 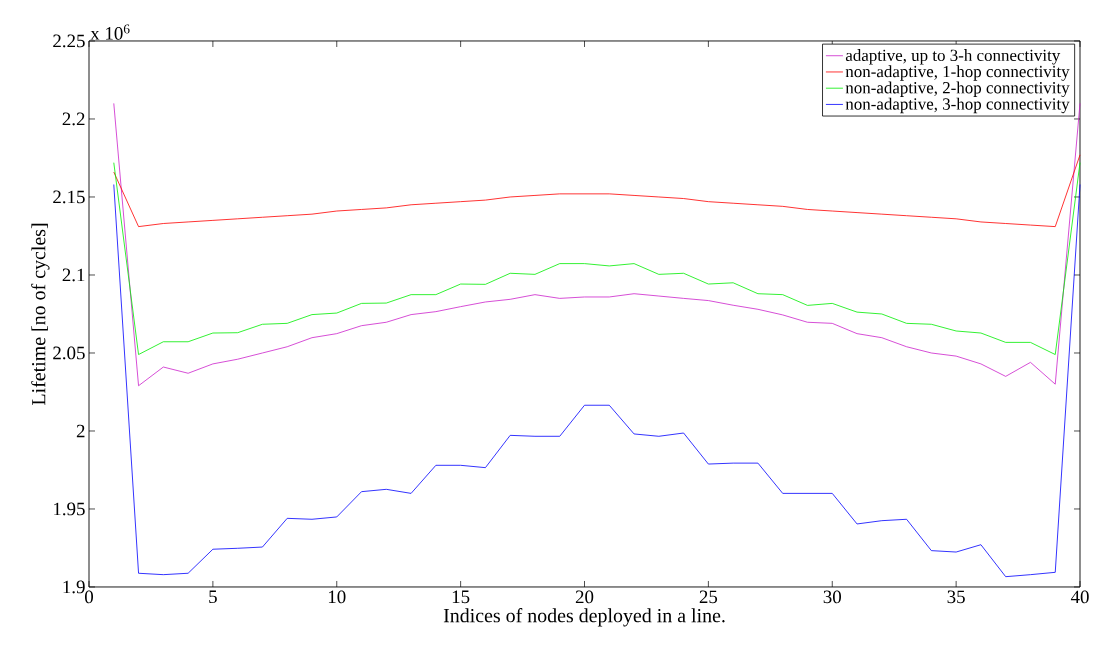 What do you see at coordinates (956, 597) in the screenshot?
I see `x-tick-label: 35` at bounding box center [956, 597].